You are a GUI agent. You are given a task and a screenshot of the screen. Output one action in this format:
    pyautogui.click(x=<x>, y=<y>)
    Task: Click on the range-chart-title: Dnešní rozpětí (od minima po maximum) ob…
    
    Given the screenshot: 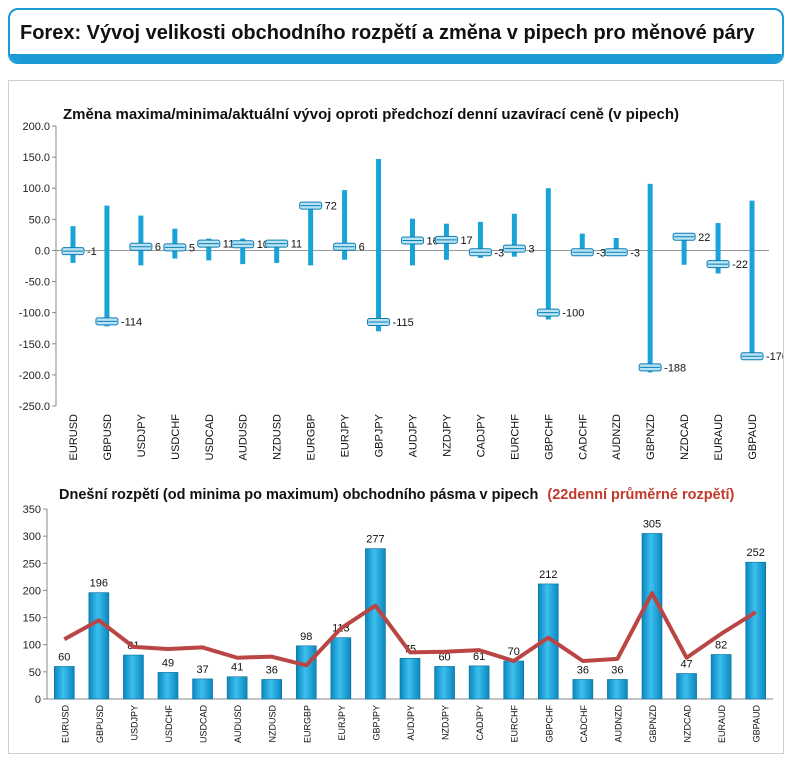 What is the action you would take?
    pyautogui.click(x=396, y=495)
    